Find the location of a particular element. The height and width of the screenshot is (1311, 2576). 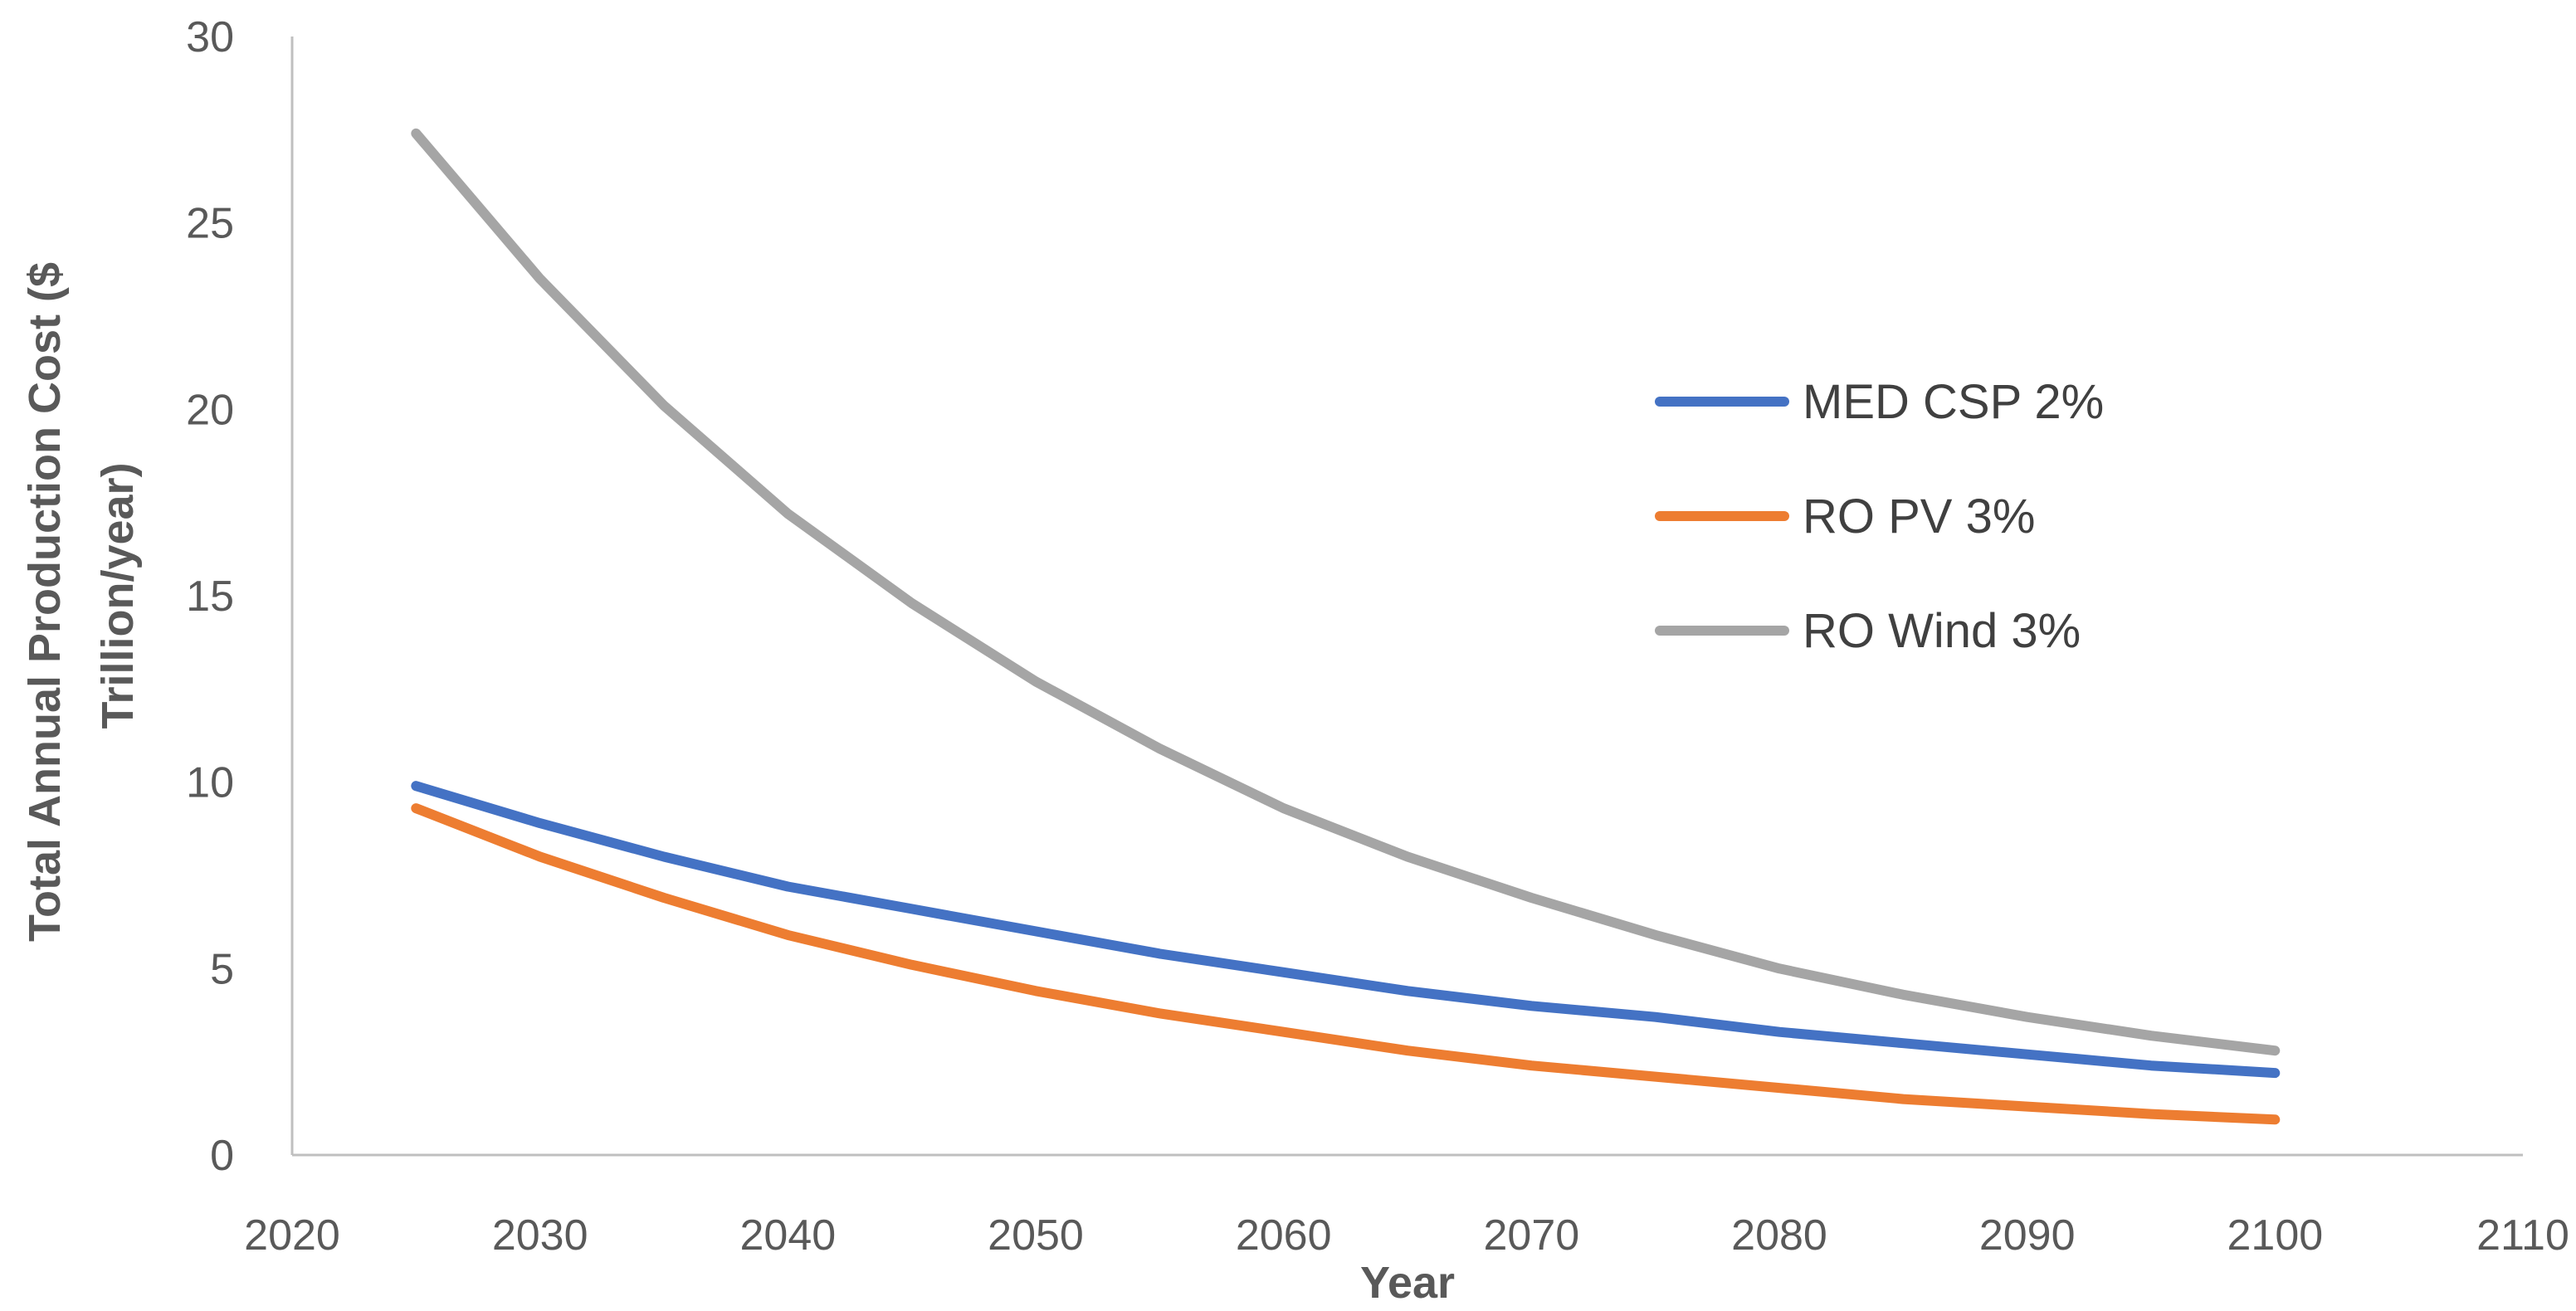

x-tick-label: 2020 is located at coordinates (292, 1235).